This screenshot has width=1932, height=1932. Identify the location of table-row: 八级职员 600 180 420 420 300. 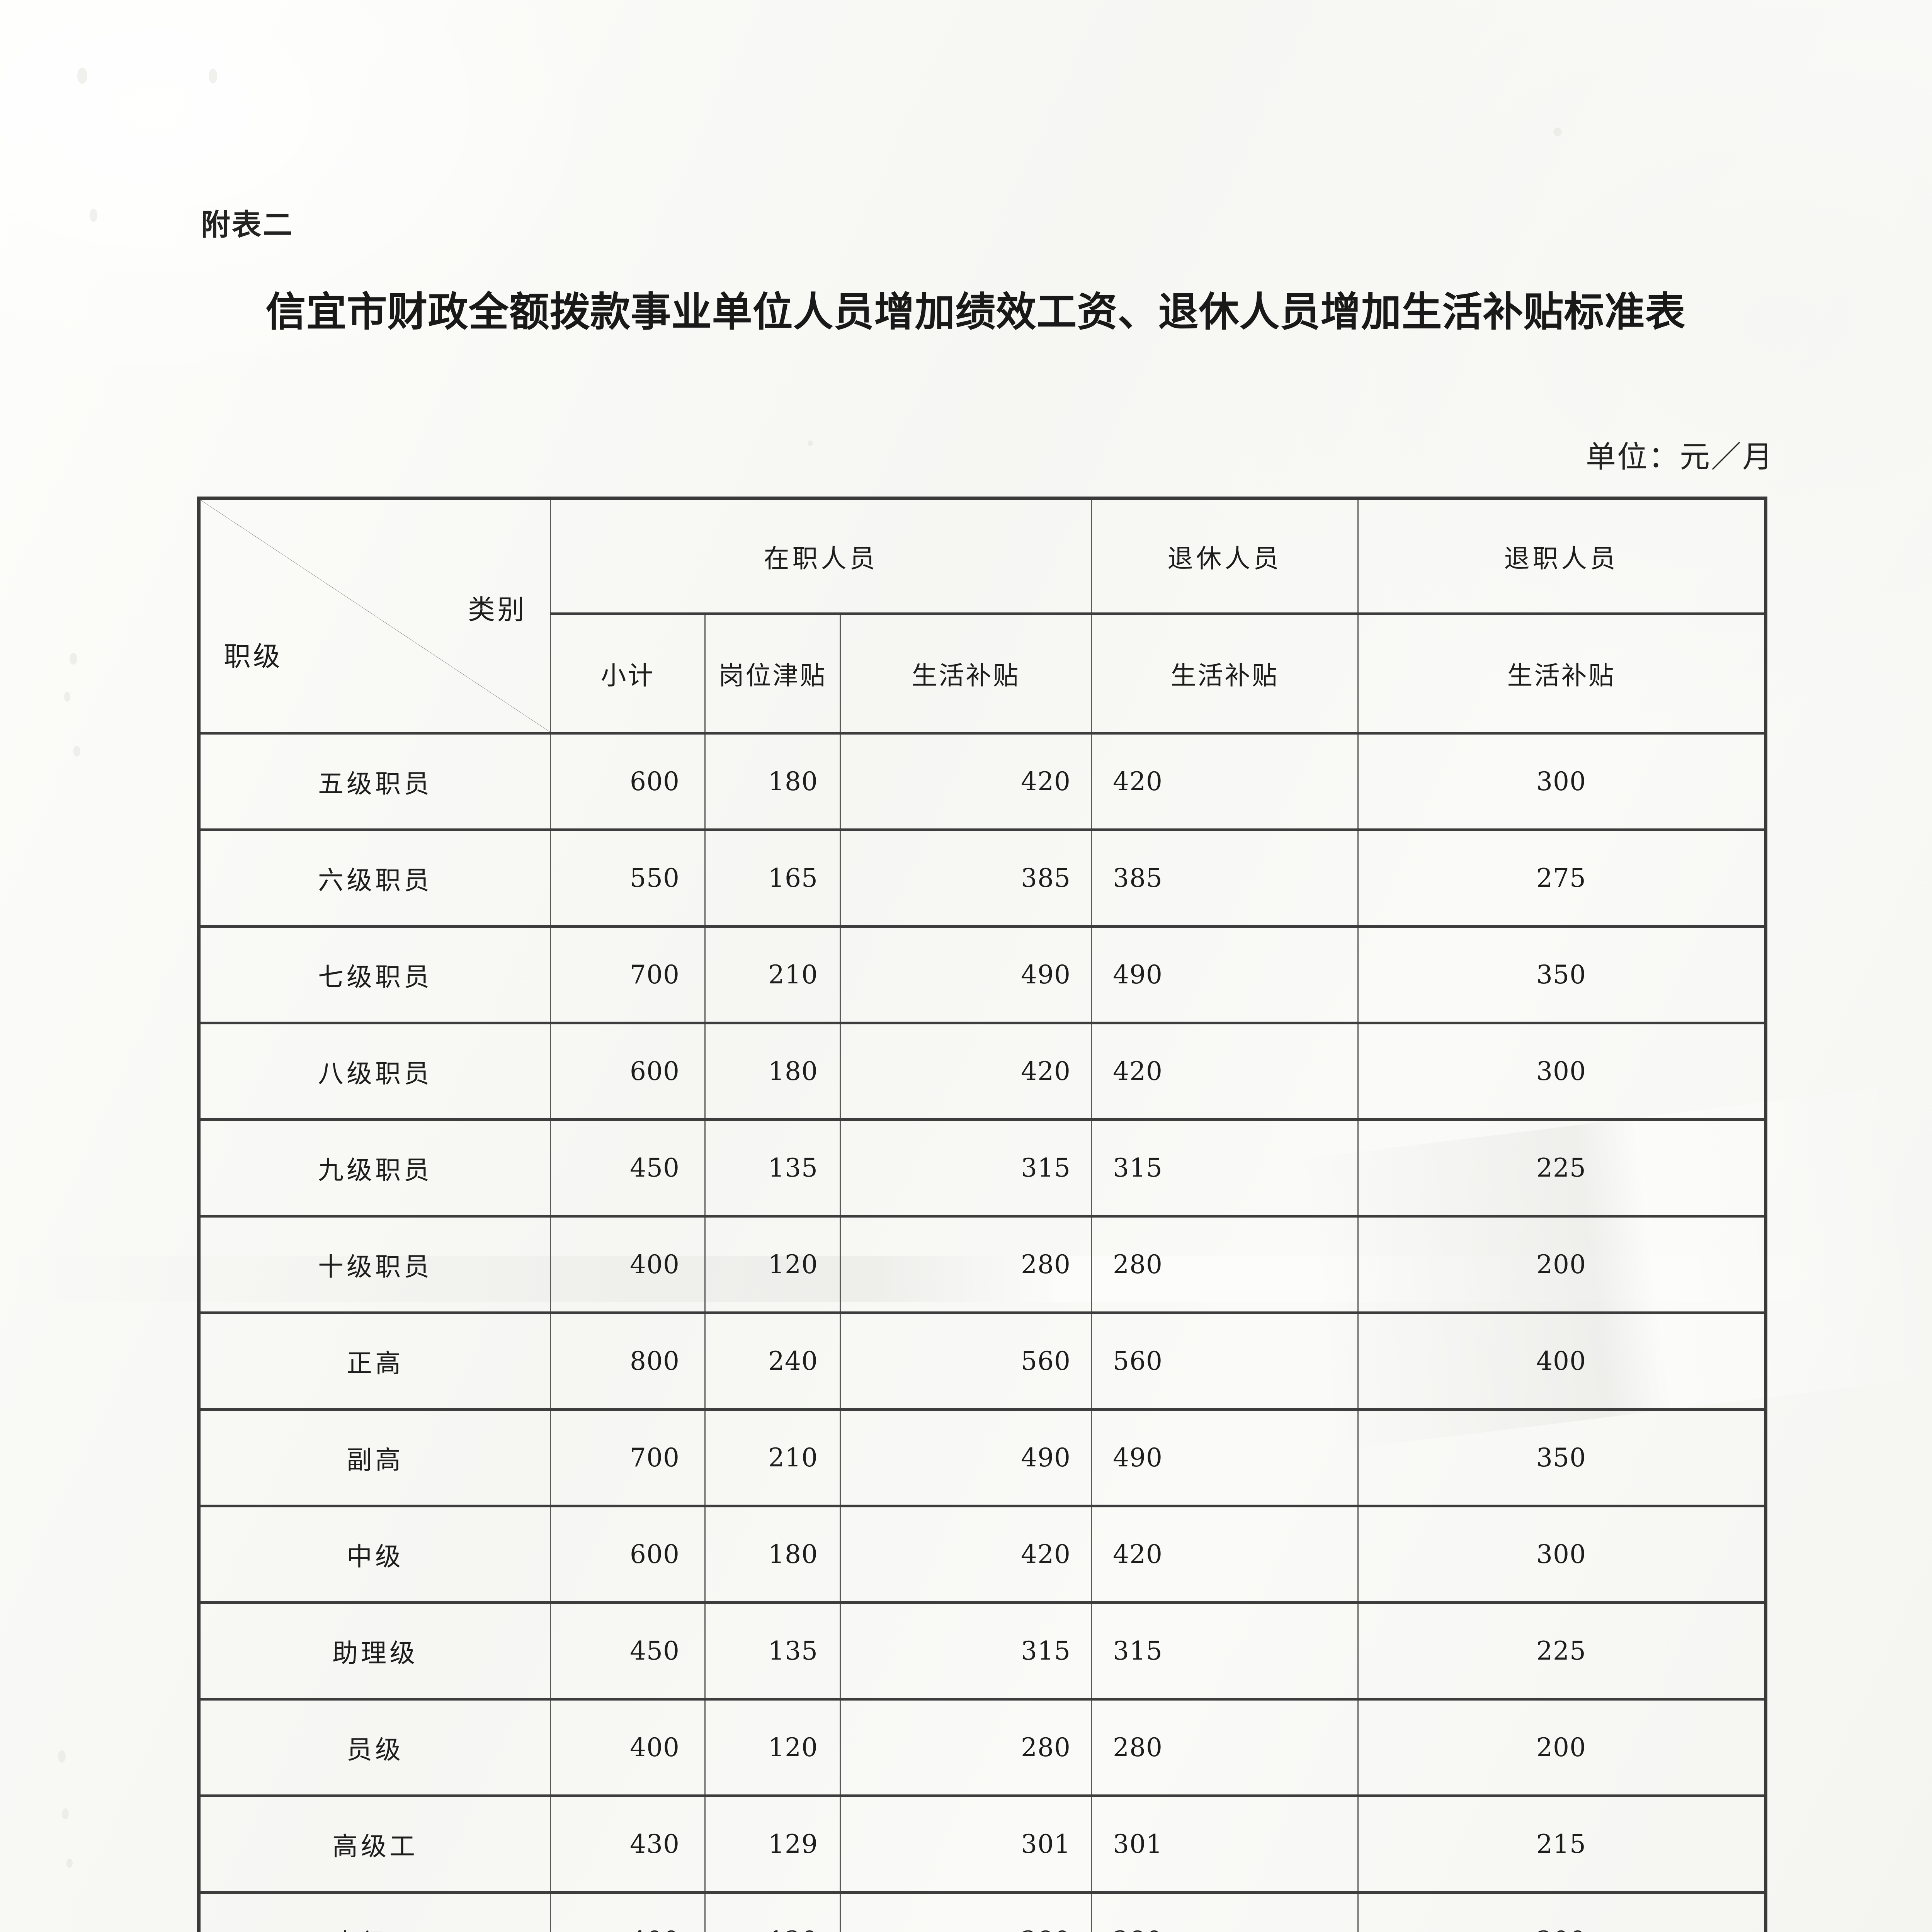
(983, 1071).